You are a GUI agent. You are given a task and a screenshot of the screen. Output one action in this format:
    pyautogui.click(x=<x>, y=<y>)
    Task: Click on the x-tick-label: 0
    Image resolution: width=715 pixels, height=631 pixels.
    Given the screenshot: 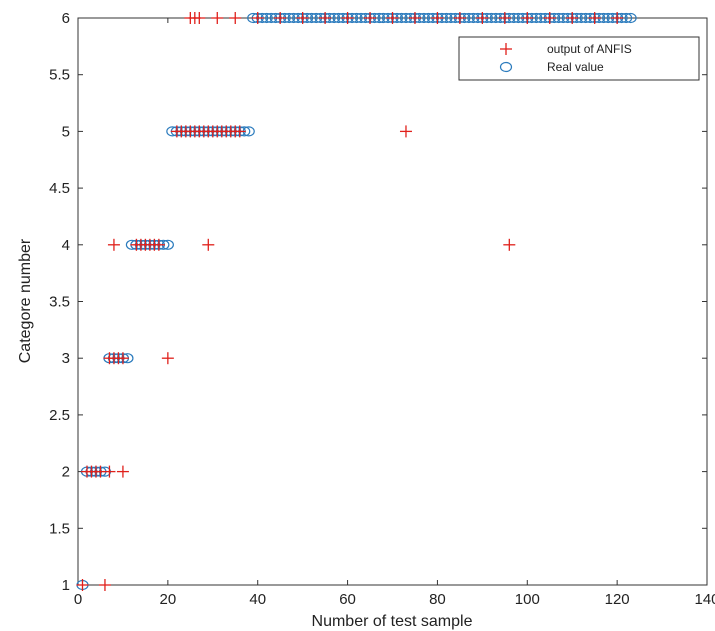 What is the action you would take?
    pyautogui.click(x=78, y=599)
    